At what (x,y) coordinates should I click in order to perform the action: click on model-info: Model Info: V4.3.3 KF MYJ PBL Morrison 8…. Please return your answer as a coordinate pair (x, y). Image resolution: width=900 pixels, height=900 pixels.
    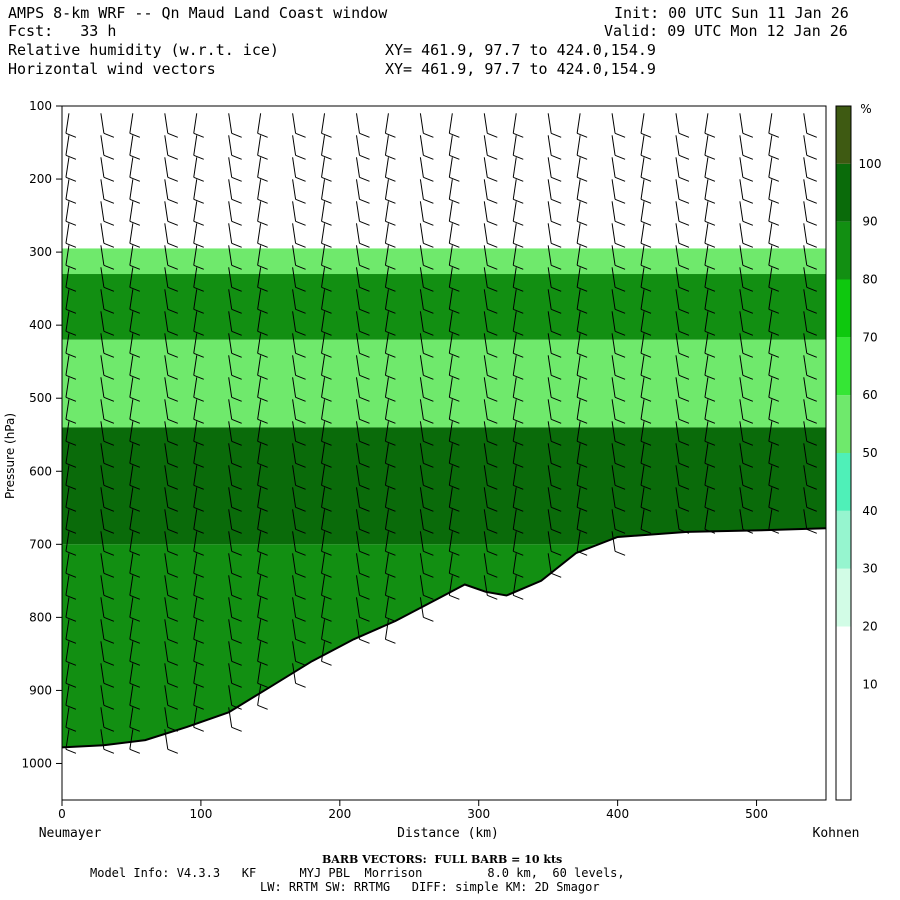
    Looking at the image, I should click on (357, 873).